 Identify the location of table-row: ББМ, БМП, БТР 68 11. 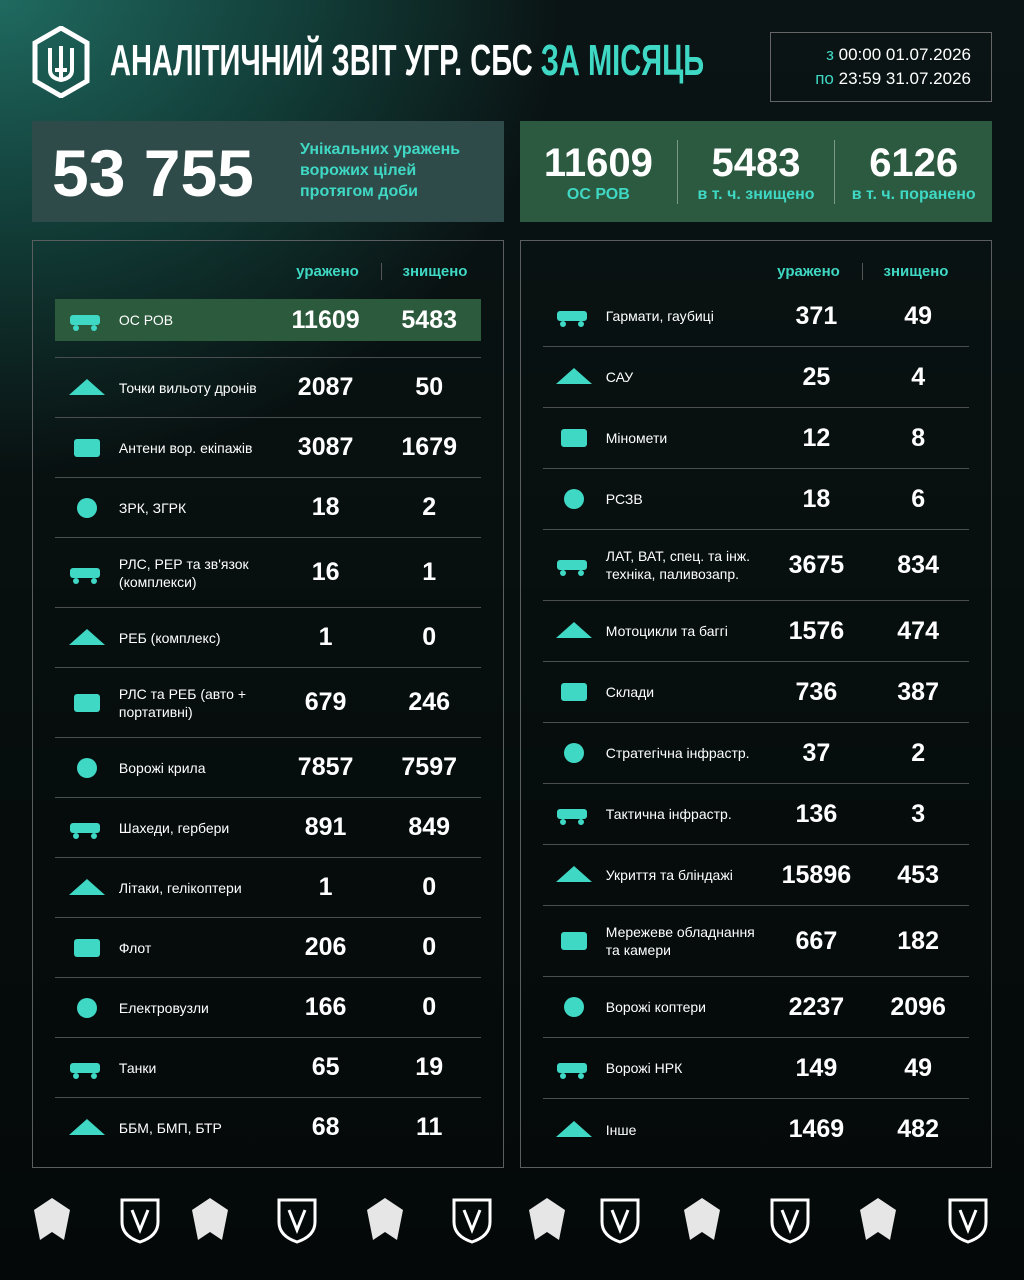
(268, 1127).